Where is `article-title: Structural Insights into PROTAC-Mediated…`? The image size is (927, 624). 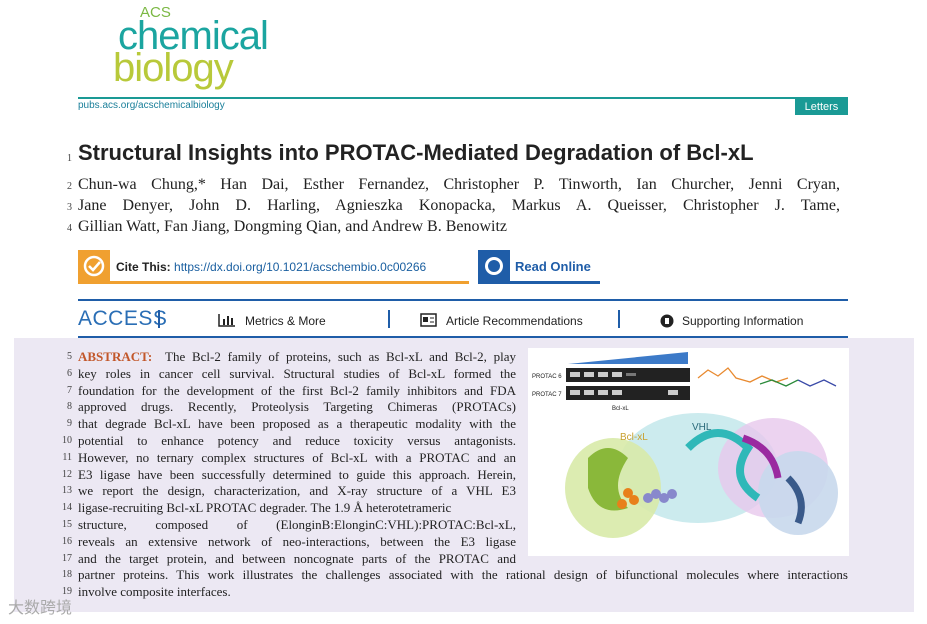
article-title: Structural Insights into PROTAC-Mediated… is located at coordinates (416, 152).